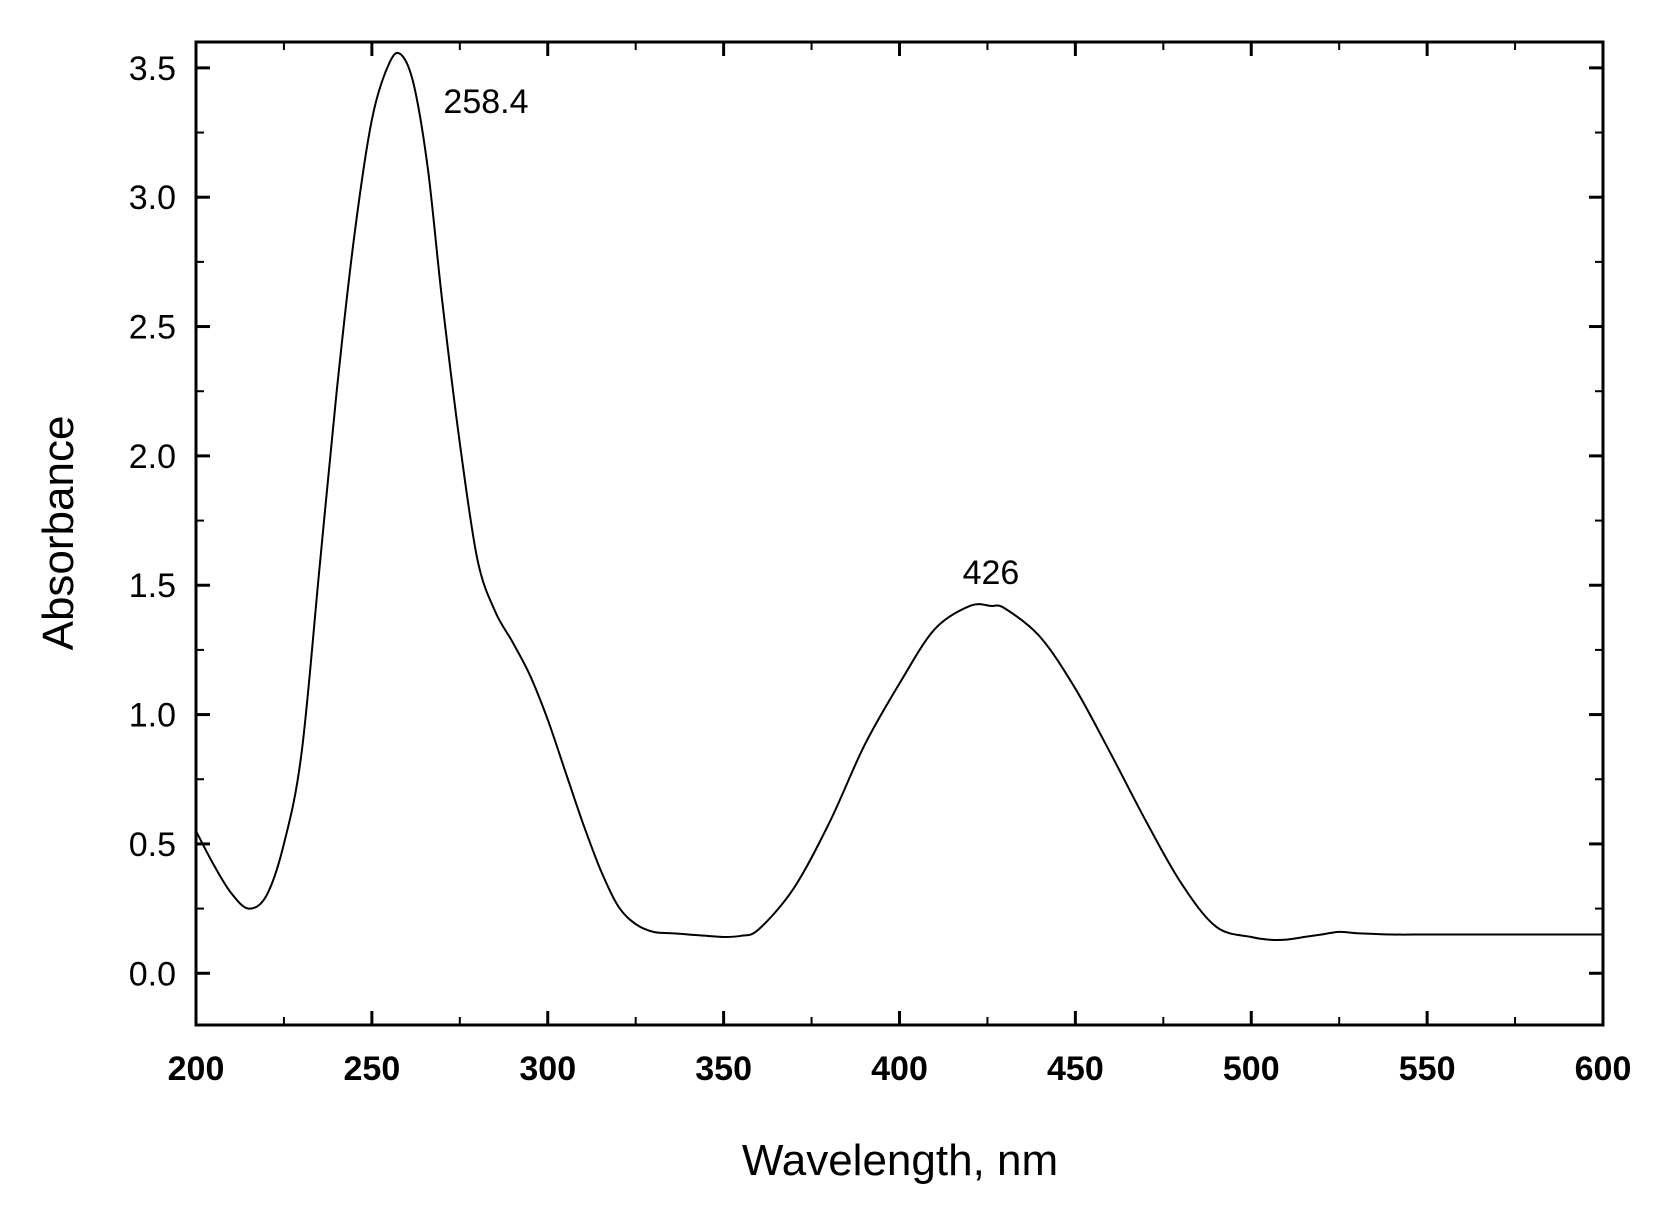 The width and height of the screenshot is (1659, 1214). Describe the element at coordinates (1251, 1069) in the screenshot. I see `x-tick-label: 500` at that location.